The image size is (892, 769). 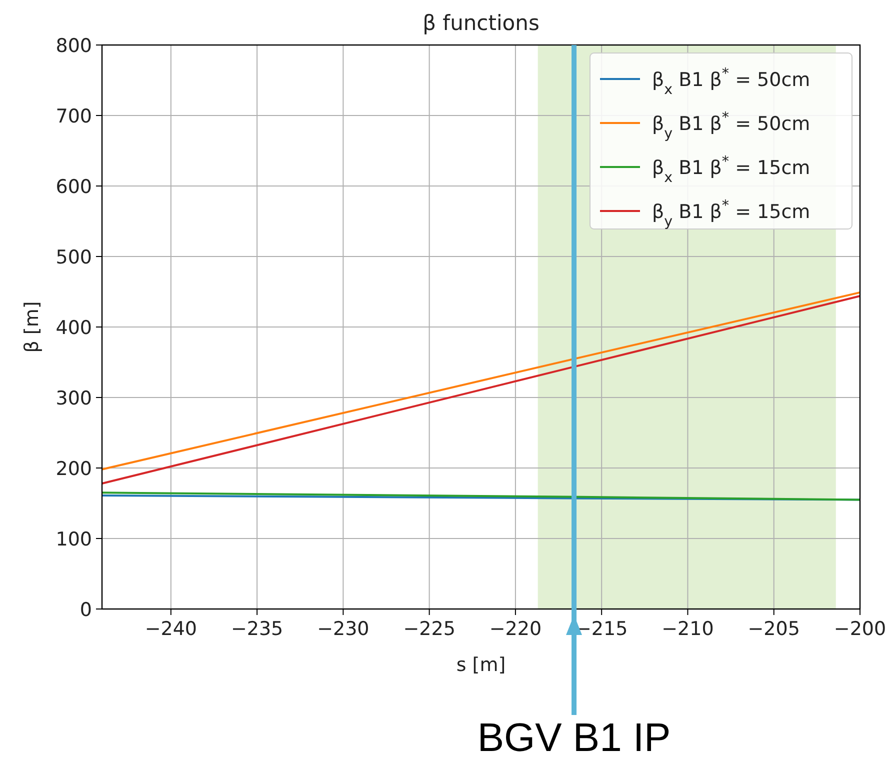 What do you see at coordinates (731, 170) in the screenshot?
I see `legend-label: β$_{x}$ B1 β$^{*}$ = 15cm` at bounding box center [731, 170].